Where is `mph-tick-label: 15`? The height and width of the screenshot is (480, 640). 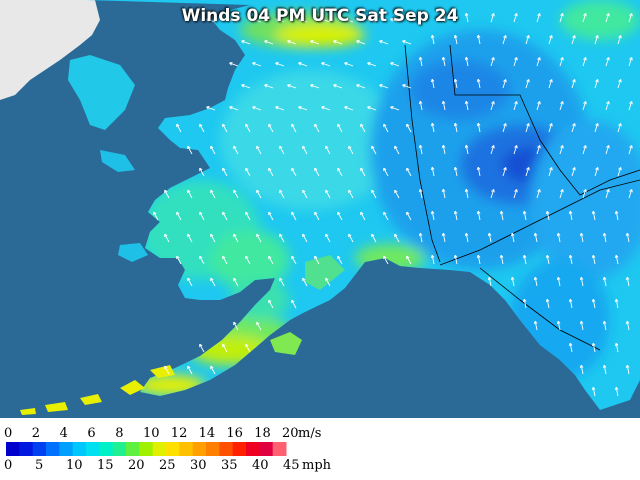
mph-tick-label: 15 is located at coordinates (105, 465).